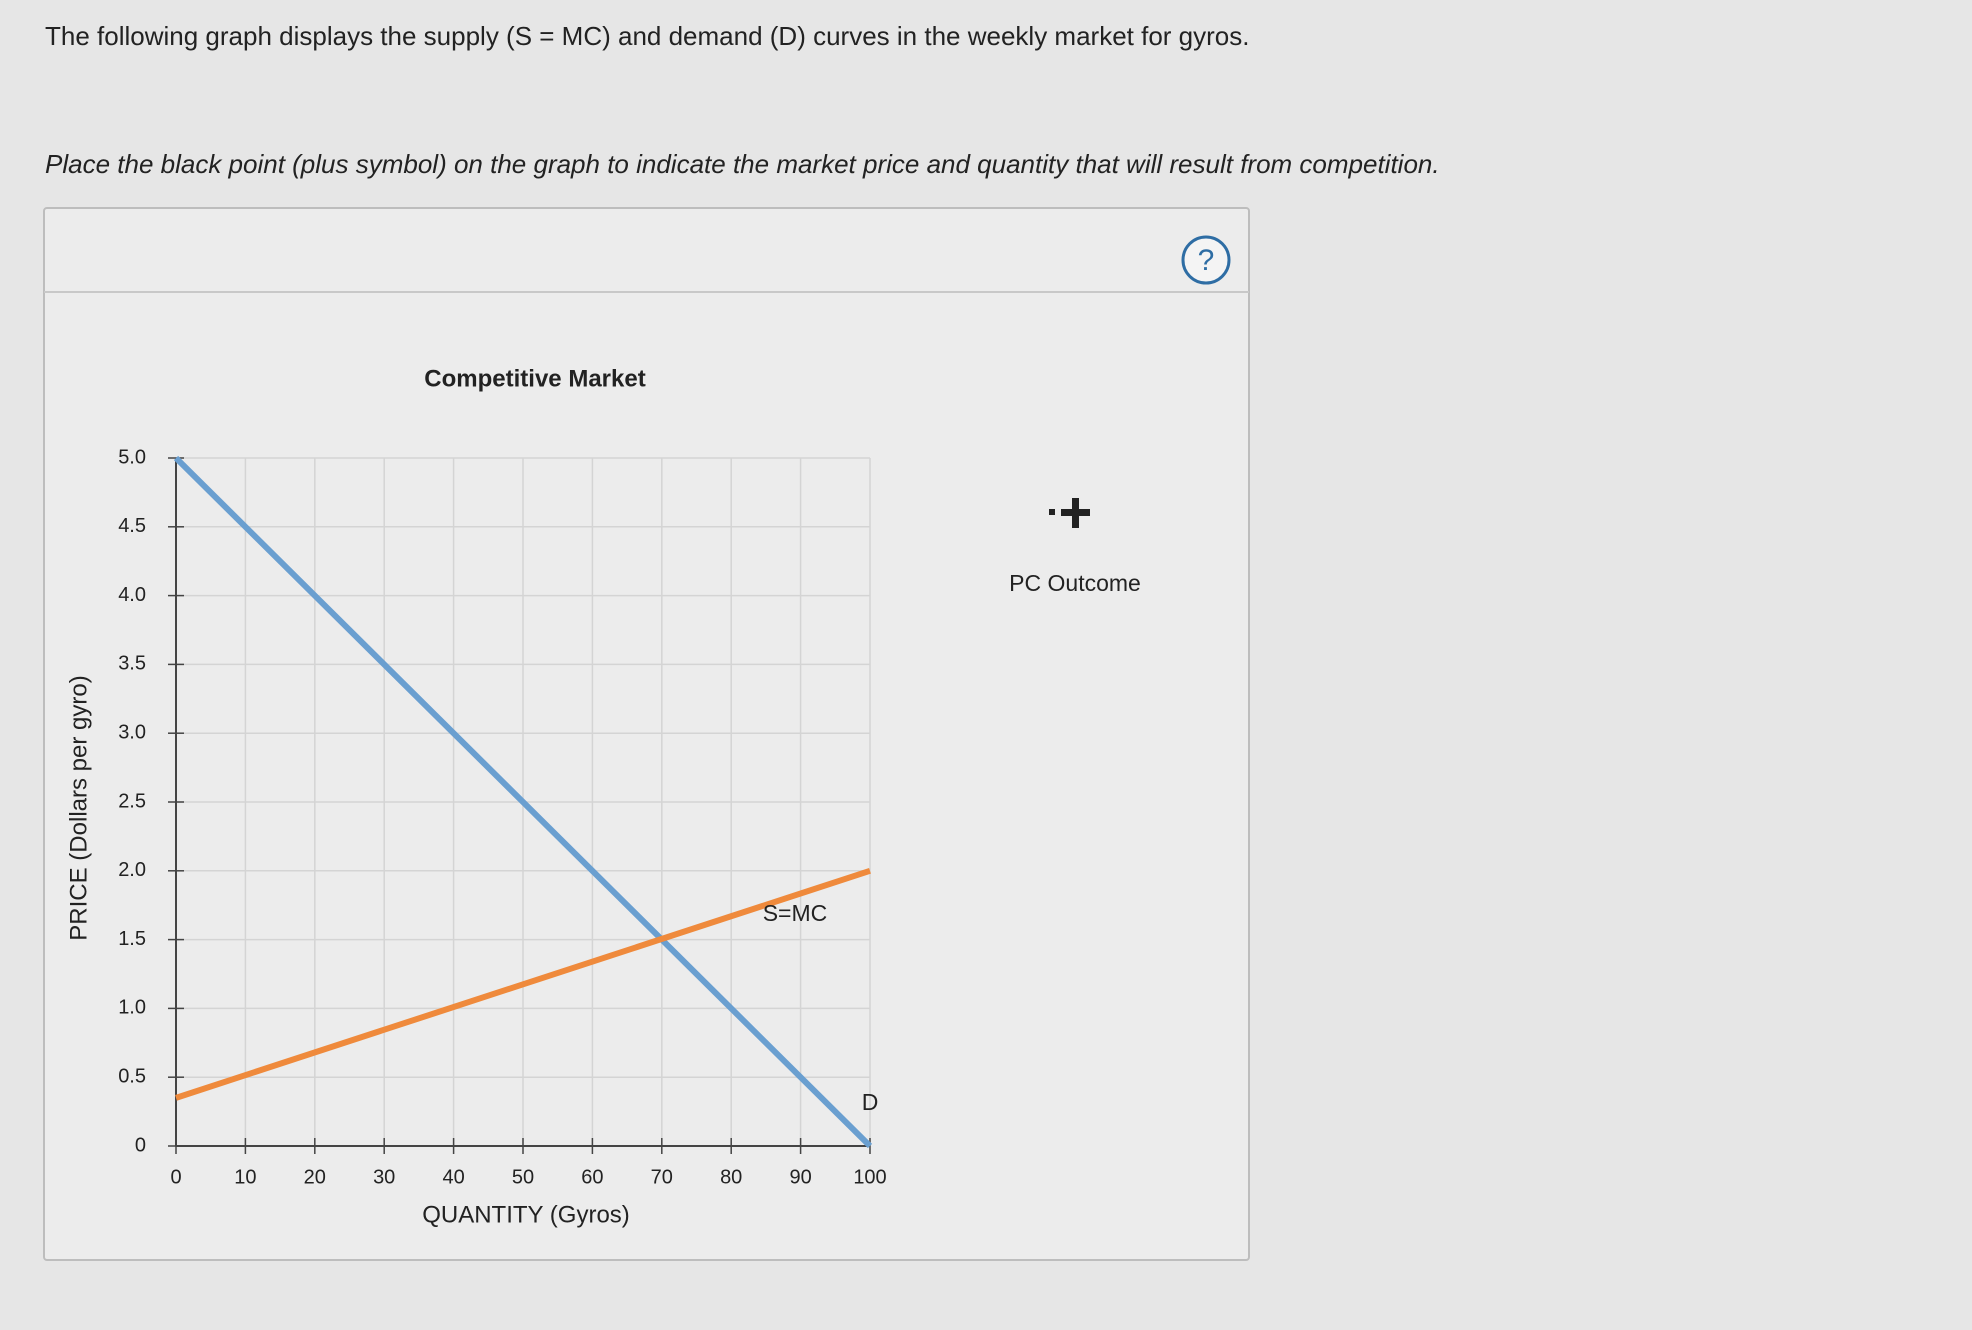 The image size is (1972, 1330). I want to click on help-icon: ?, so click(1206, 260).